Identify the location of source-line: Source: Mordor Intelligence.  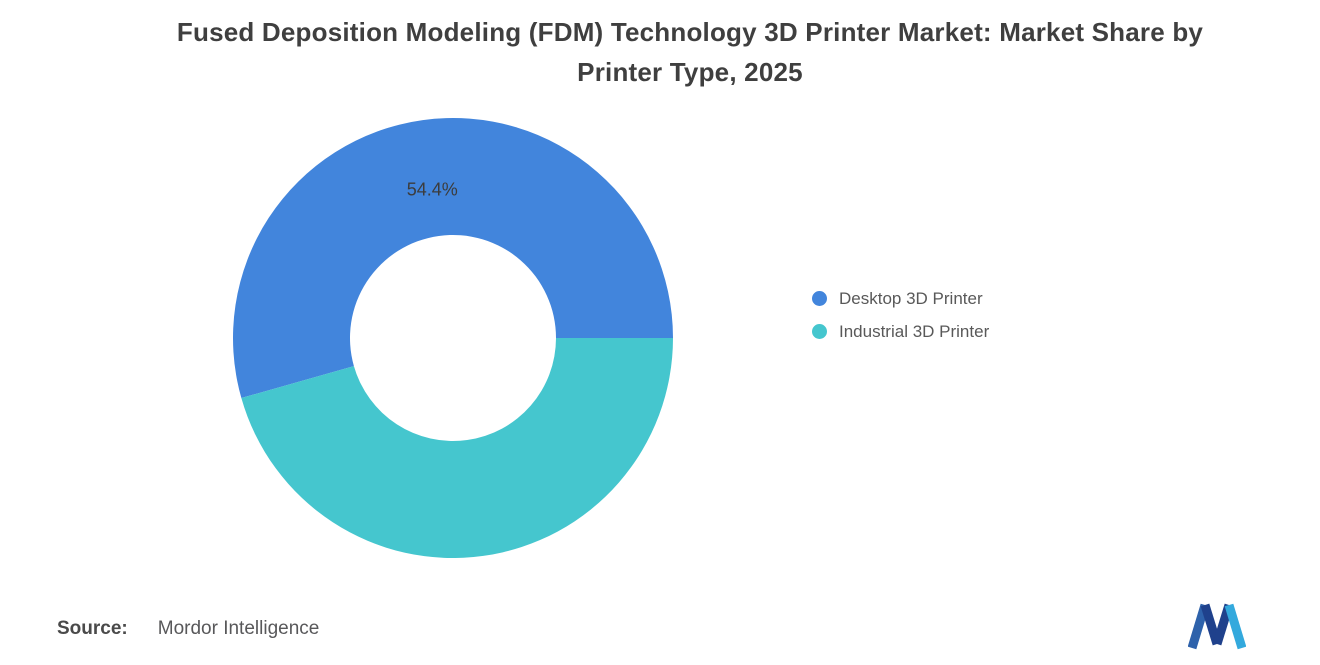
(188, 629).